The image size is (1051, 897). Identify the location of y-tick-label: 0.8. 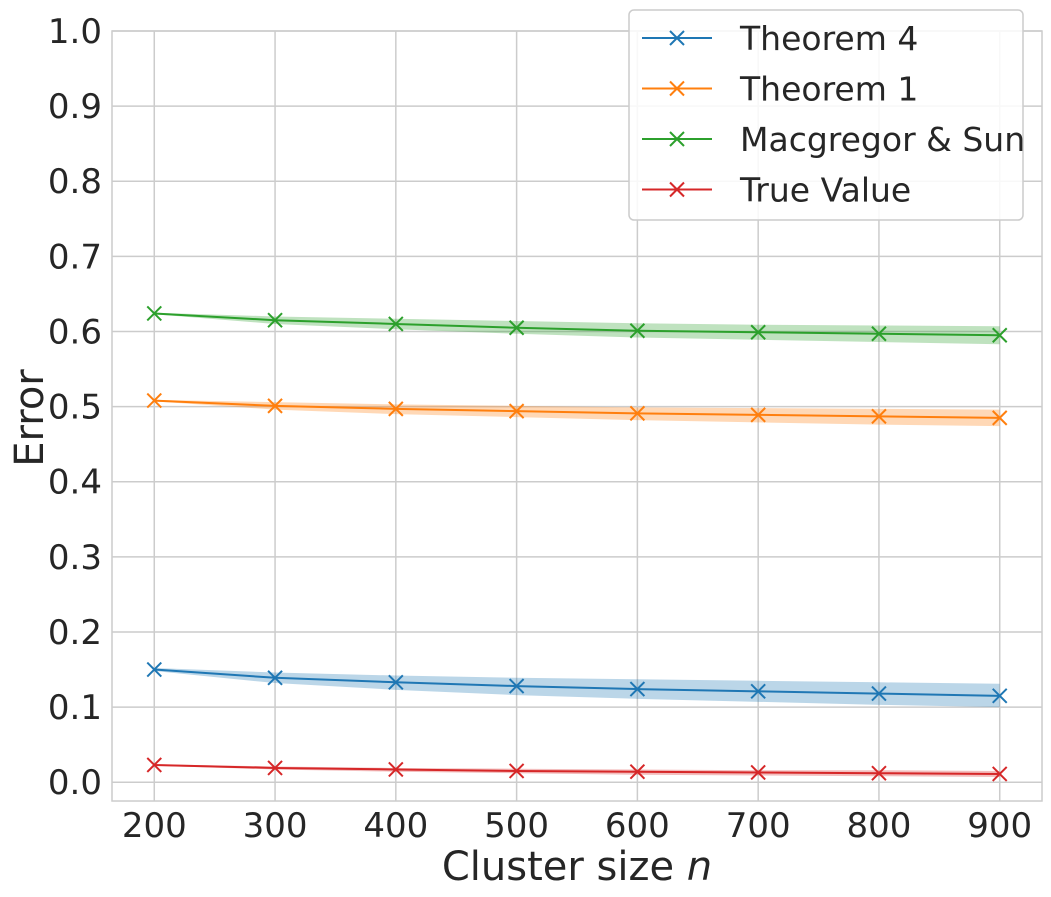
(75, 182).